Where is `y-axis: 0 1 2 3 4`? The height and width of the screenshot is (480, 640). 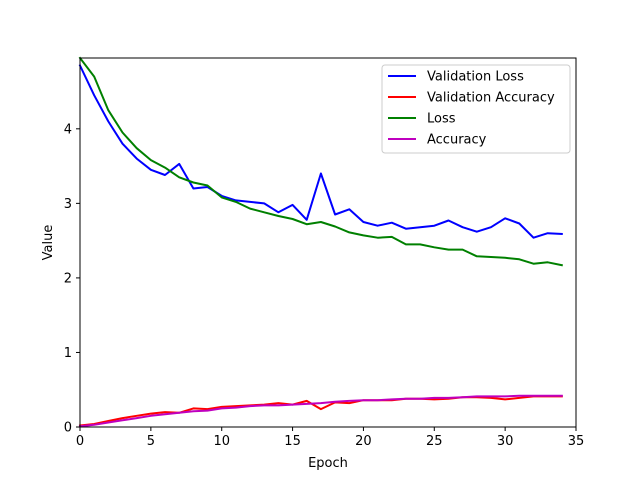
y-axis: 0 1 2 3 4 is located at coordinates (72, 279).